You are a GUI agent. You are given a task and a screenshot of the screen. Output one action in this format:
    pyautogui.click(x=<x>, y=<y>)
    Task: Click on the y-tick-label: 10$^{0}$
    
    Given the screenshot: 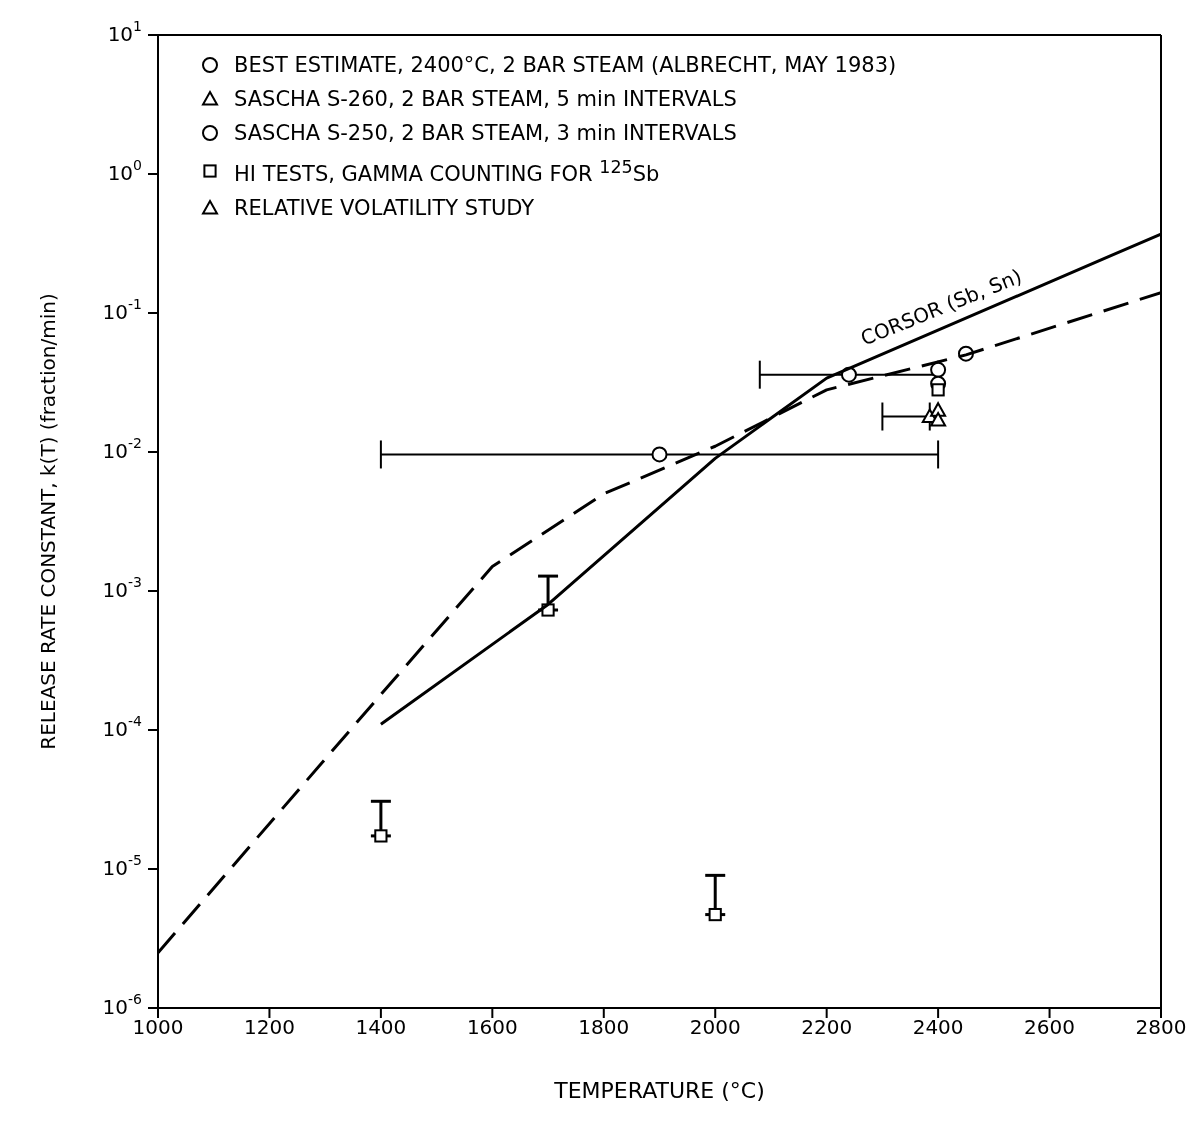 What is the action you would take?
    pyautogui.click(x=124, y=171)
    